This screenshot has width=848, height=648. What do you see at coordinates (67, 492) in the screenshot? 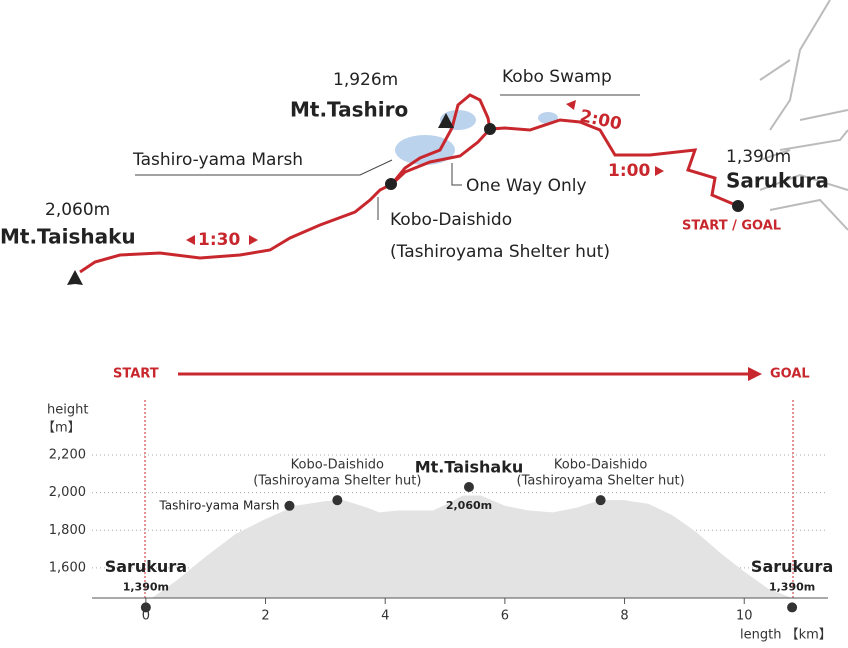
I see `y-tick-label: 2,000` at bounding box center [67, 492].